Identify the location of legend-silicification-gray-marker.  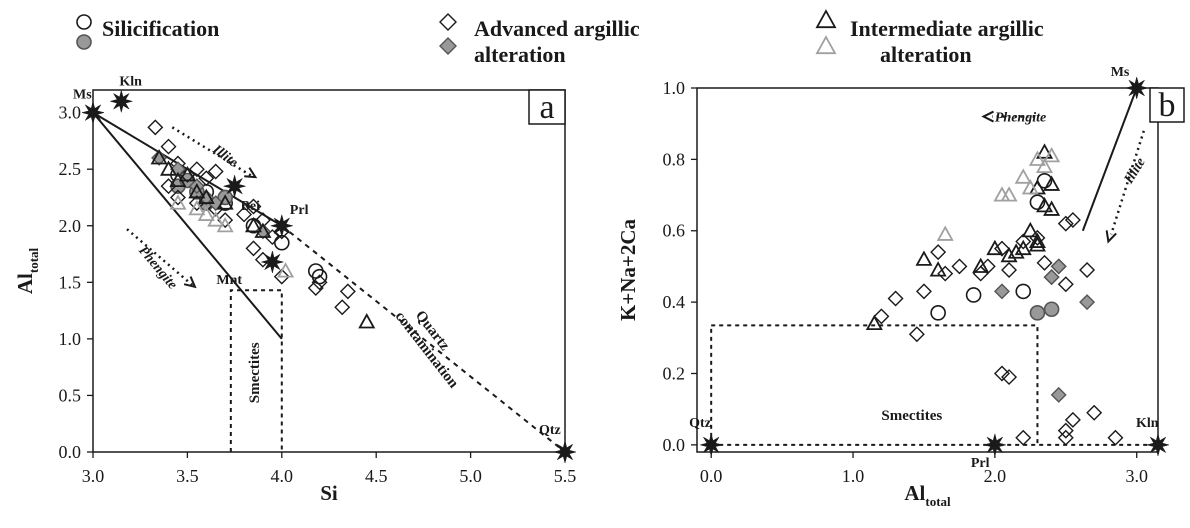
(84, 42).